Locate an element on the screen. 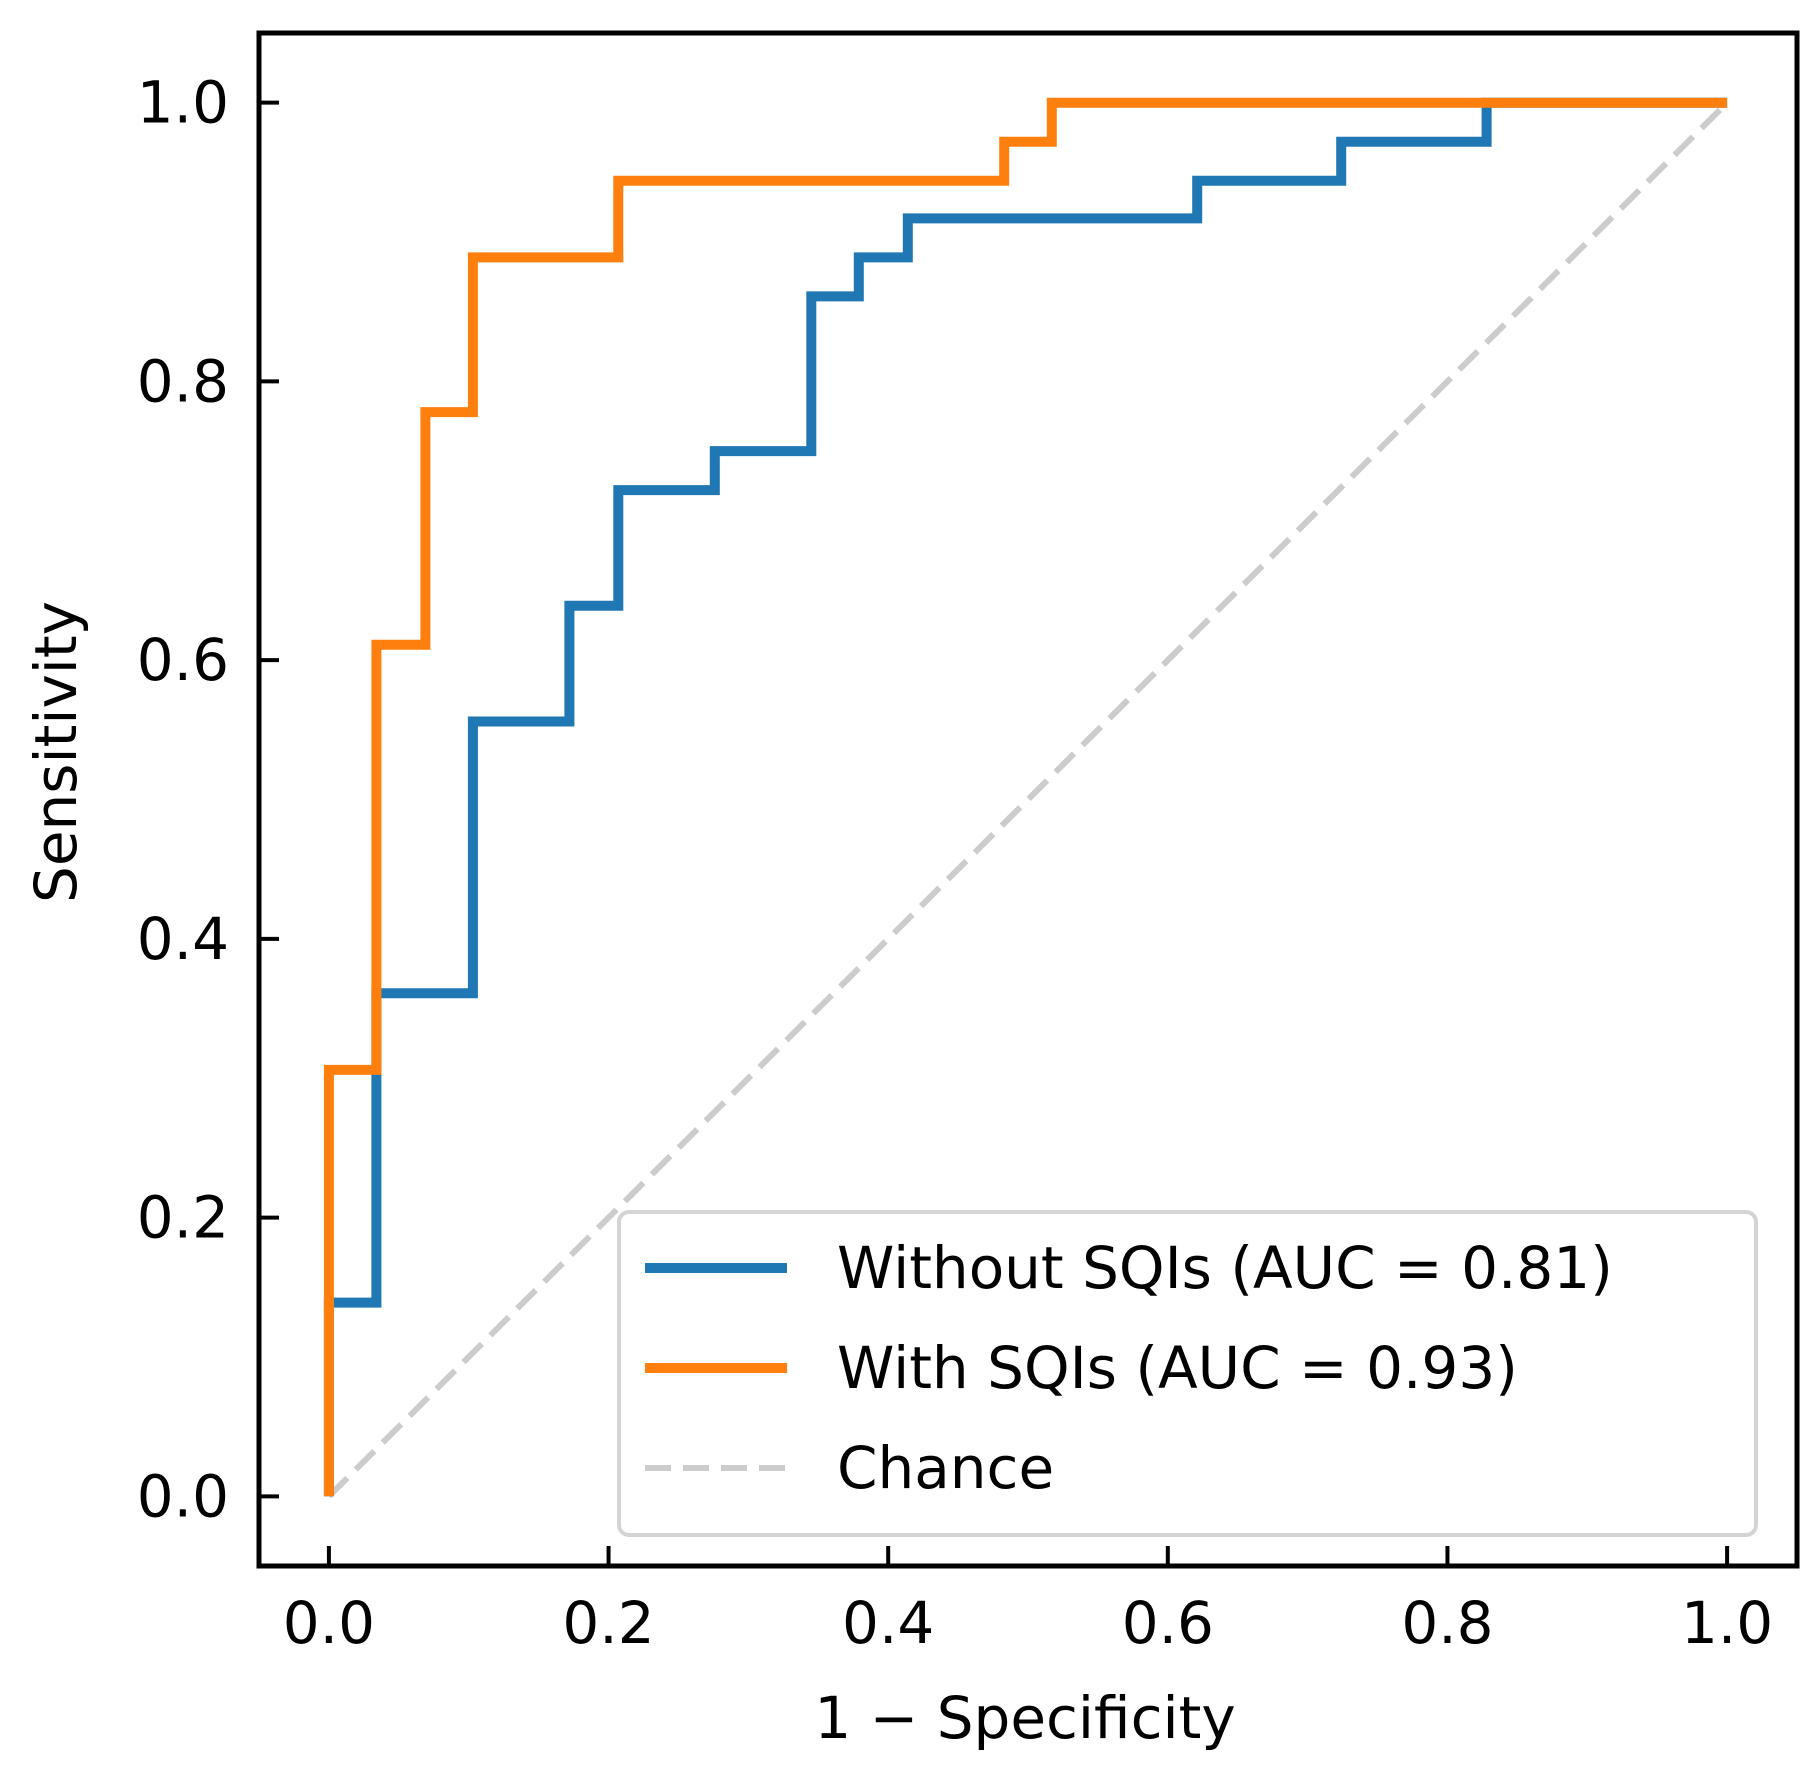  y-tick-label: 0.2 is located at coordinates (183, 1218).